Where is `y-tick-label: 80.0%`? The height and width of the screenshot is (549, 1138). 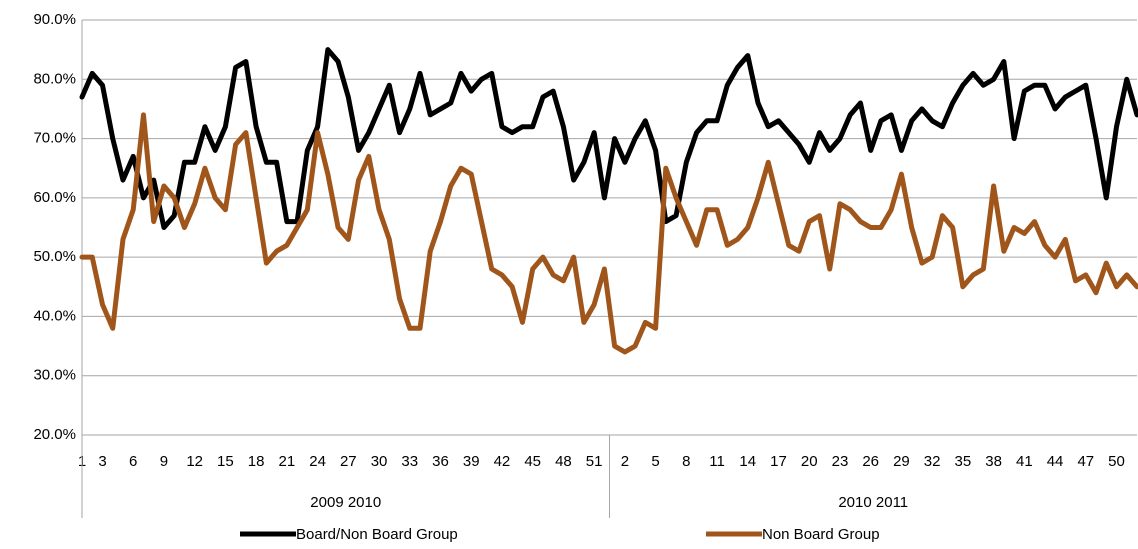
y-tick-label: 80.0% is located at coordinates (54, 78).